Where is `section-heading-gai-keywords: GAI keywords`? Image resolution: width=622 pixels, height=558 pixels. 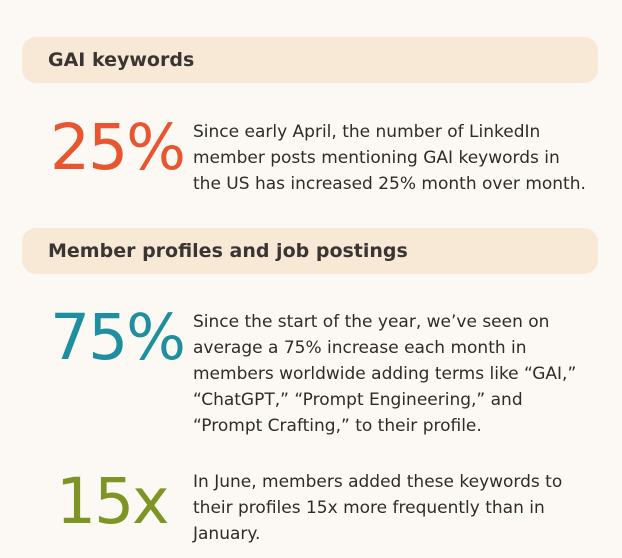
section-heading-gai-keywords: GAI keywords is located at coordinates (310, 60).